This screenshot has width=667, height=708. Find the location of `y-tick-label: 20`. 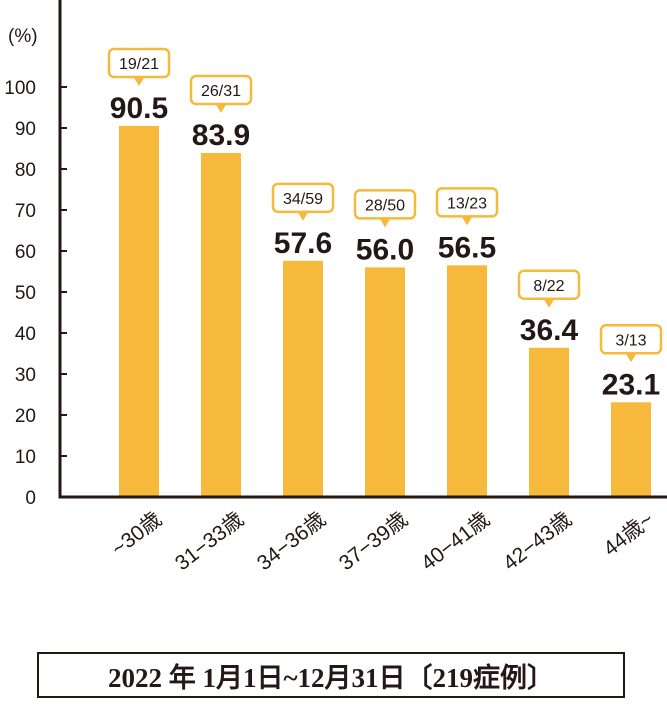

y-tick-label: 20 is located at coordinates (25, 416).